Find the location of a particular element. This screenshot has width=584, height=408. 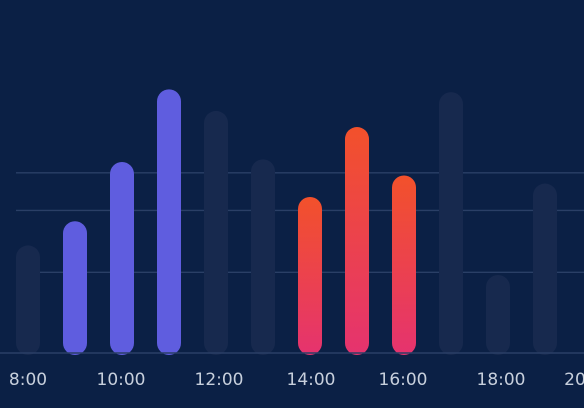

x-tick-label: 18:00 is located at coordinates (501, 380).